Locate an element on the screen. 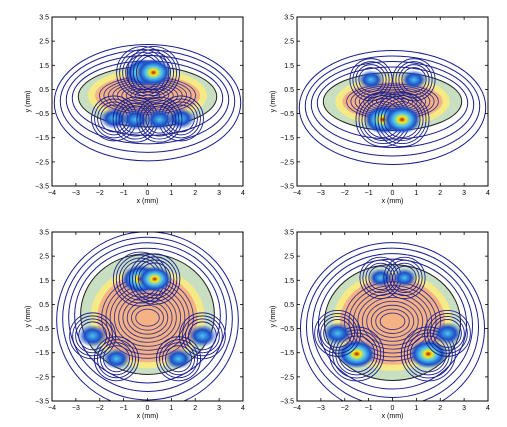 Image resolution: width=507 pixels, height=427 pixels. y-tick-label: −0.5 is located at coordinates (42, 114).